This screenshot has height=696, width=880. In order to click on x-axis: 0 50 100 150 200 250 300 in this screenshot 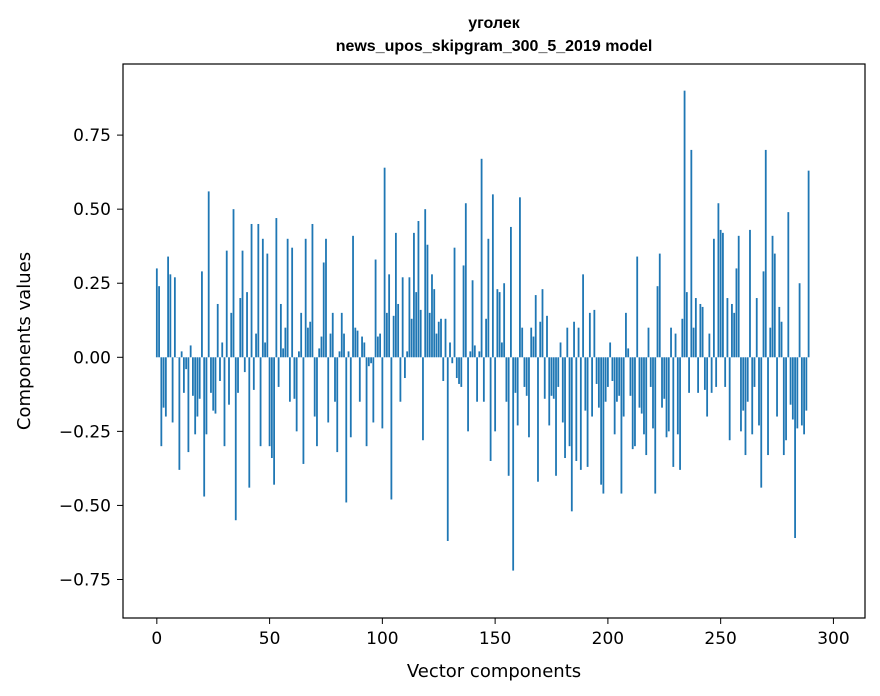, I will do `click(500, 633)`.